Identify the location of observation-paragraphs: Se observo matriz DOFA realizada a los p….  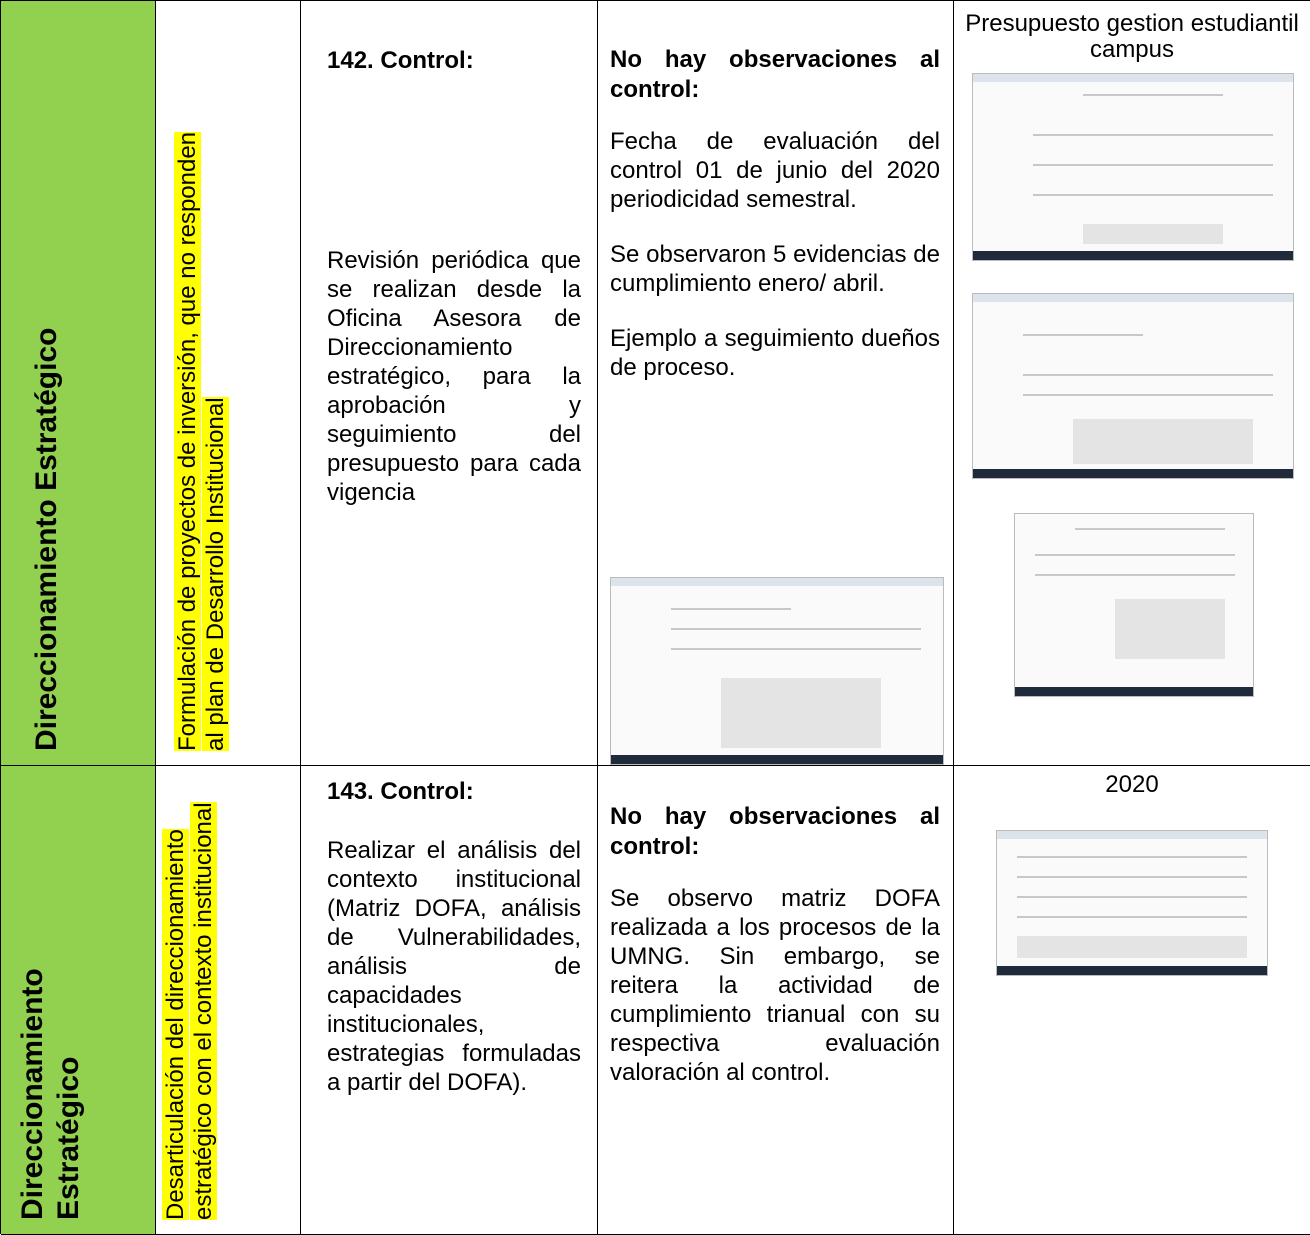
(775, 985).